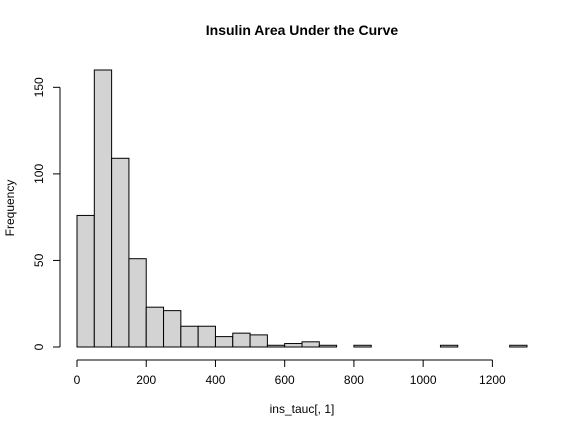  What do you see at coordinates (39, 346) in the screenshot?
I see `y-tick-label-0: 0` at bounding box center [39, 346].